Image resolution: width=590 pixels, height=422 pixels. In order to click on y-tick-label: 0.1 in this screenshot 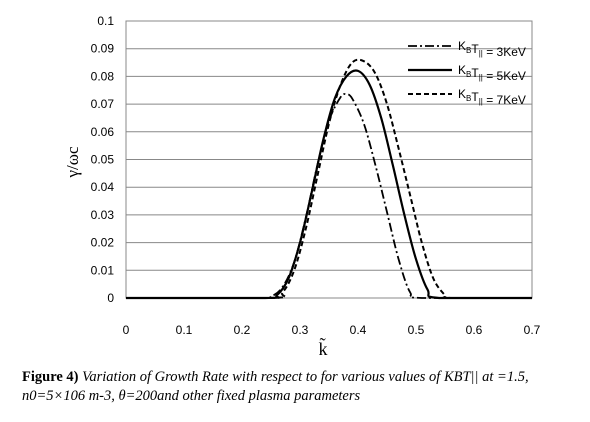, I will do `click(105, 21)`.